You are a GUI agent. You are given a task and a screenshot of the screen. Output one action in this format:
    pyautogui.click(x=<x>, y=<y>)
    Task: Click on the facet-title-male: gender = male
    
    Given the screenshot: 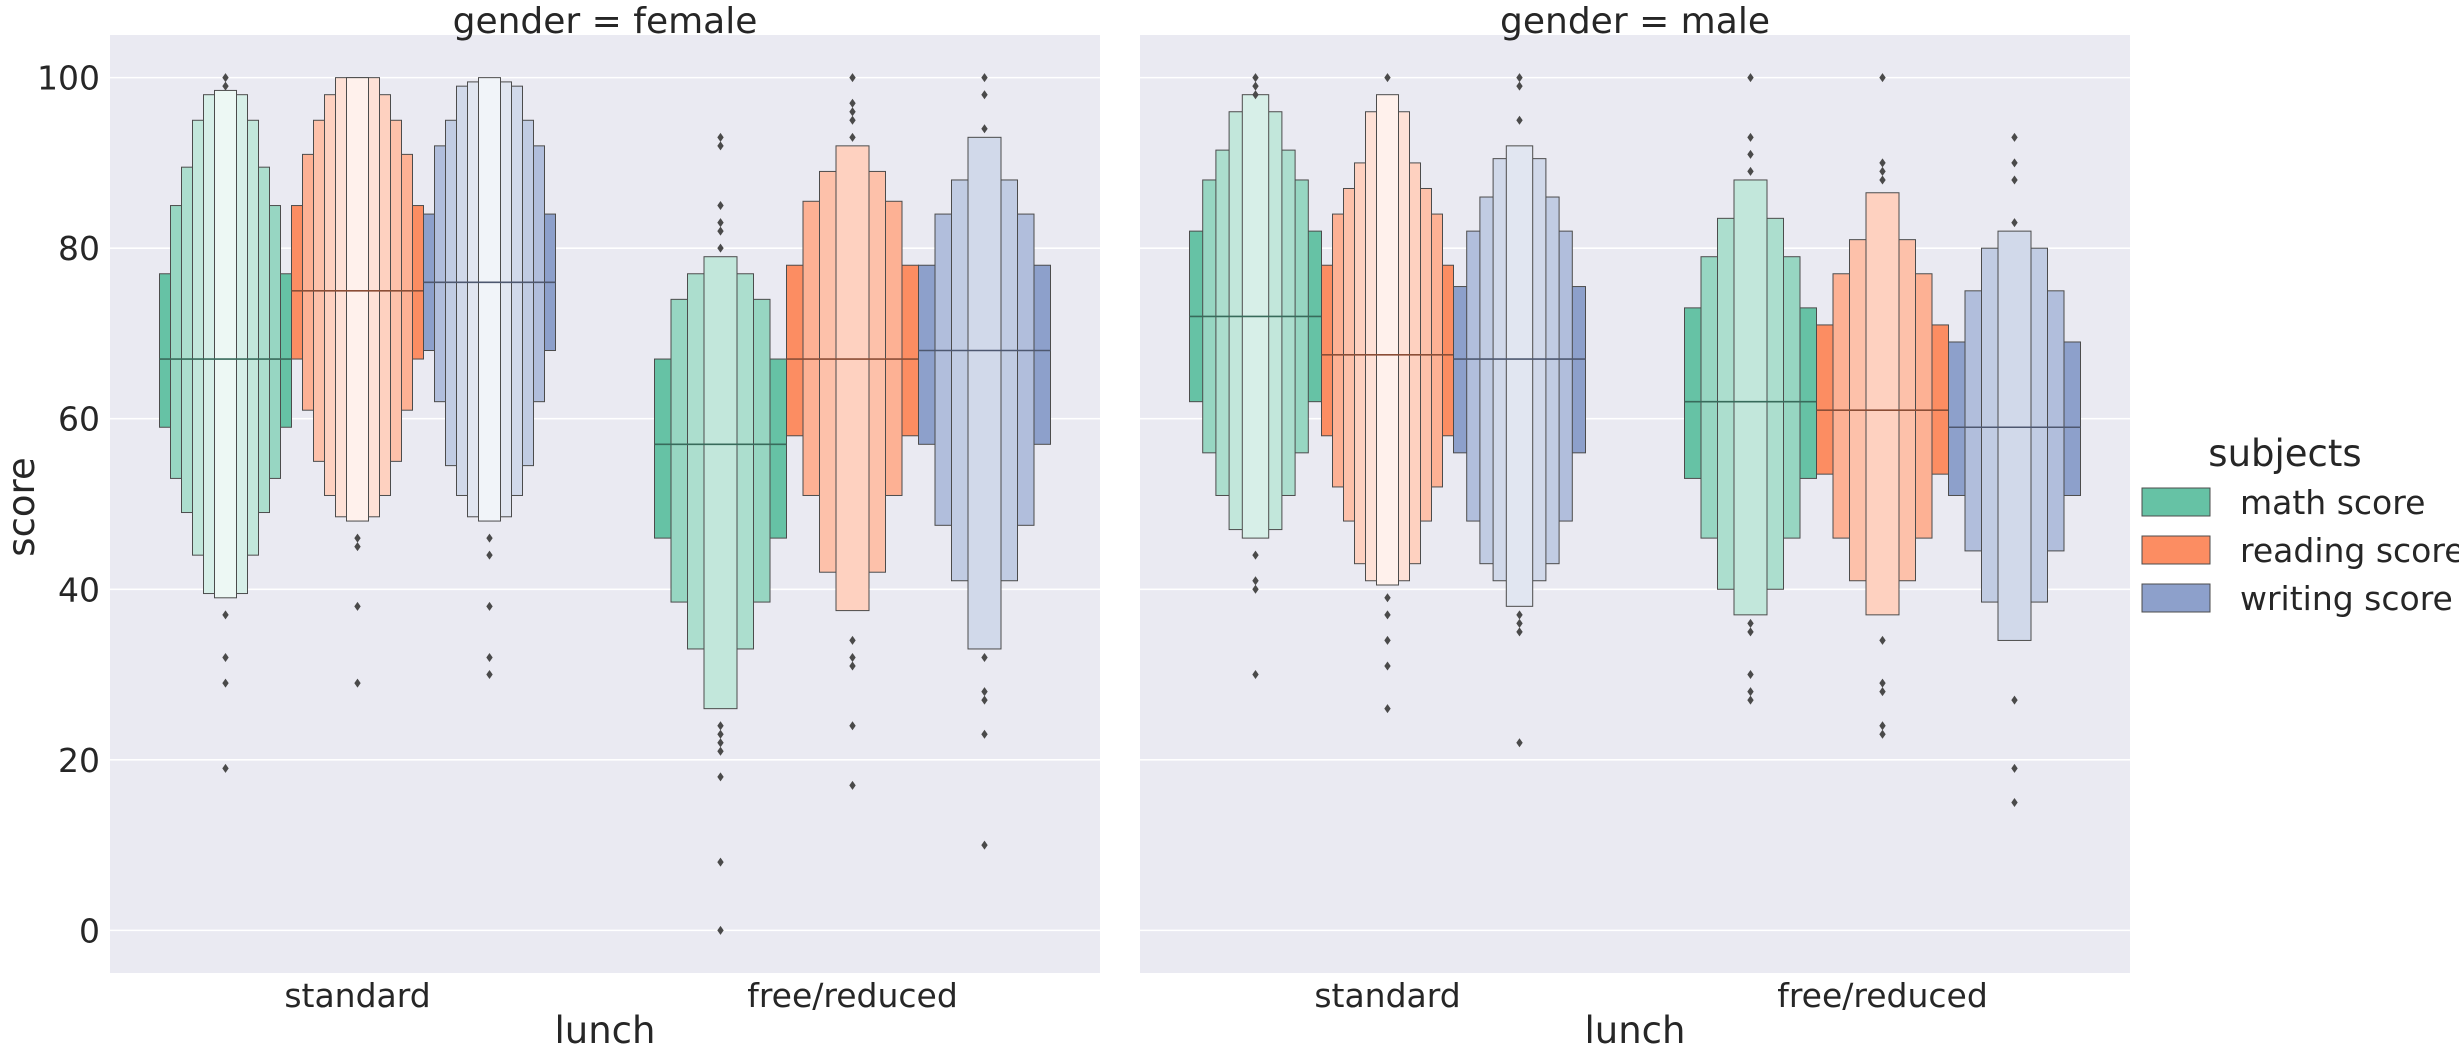 What is the action you would take?
    pyautogui.click(x=1635, y=21)
    